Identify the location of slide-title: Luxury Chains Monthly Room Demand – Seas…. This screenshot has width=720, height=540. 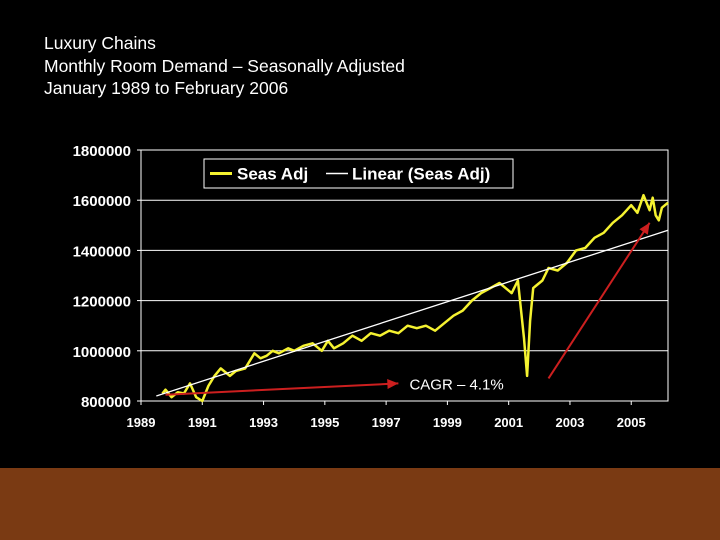
(224, 66).